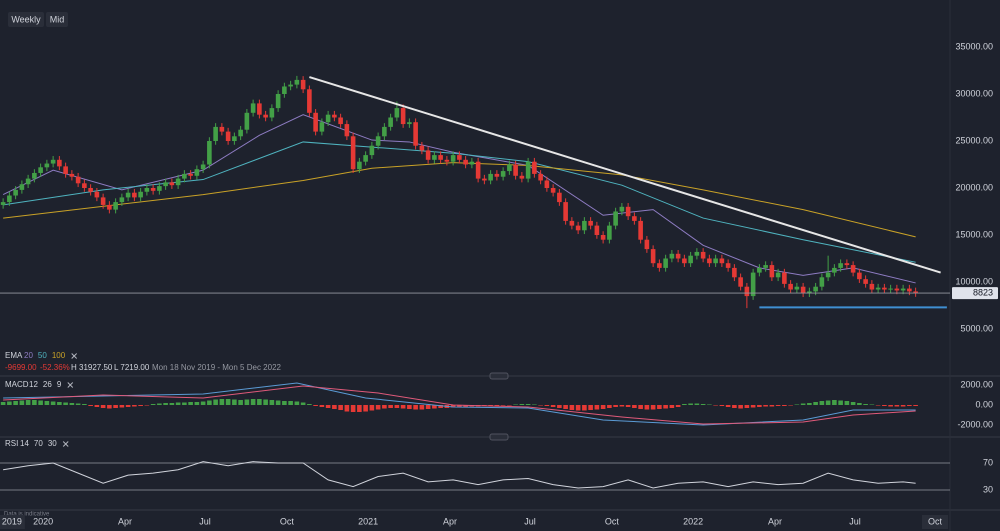 The width and height of the screenshot is (1000, 531). I want to click on footer-note: Data is indicative, so click(27, 515).